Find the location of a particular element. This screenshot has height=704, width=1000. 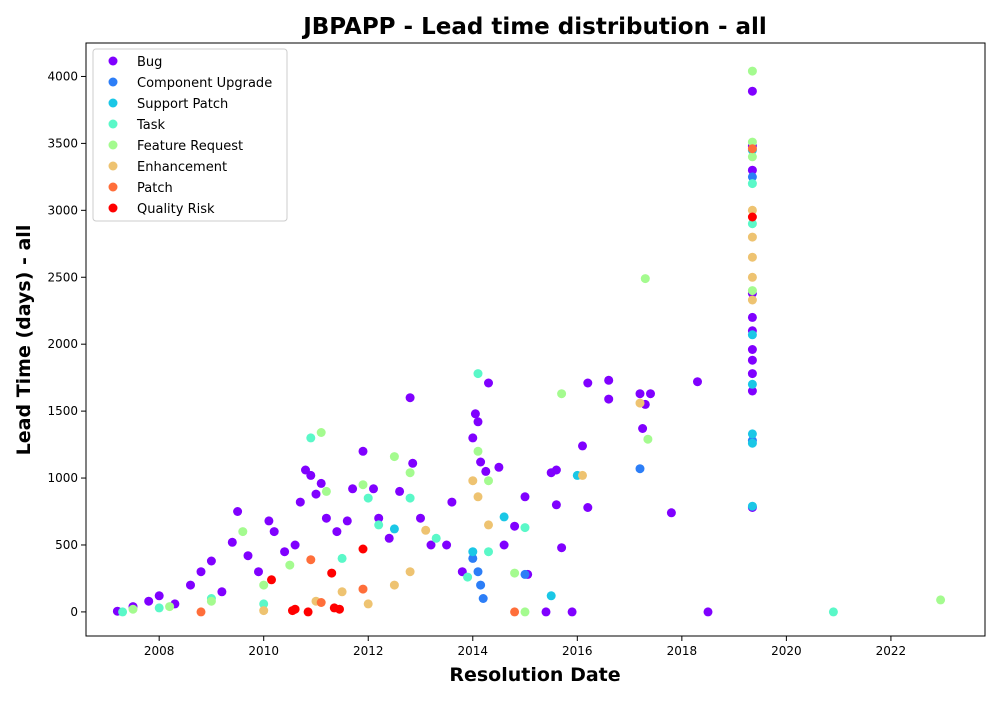

y-tick-label: 500 is located at coordinates (66, 545).